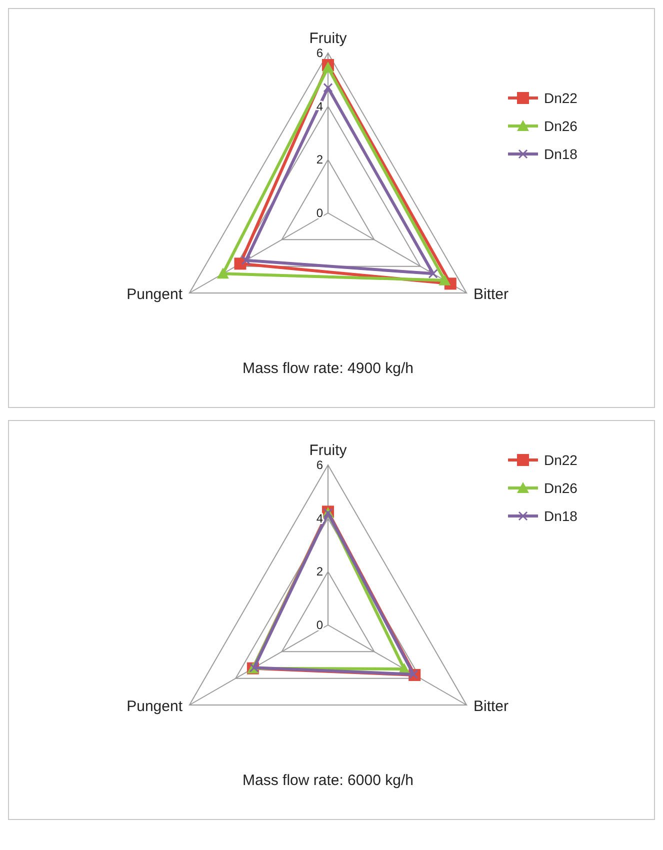 Image resolution: width=663 pixels, height=850 pixels. What do you see at coordinates (328, 780) in the screenshot?
I see `text: Mass flow rate: 6000 kg/h` at bounding box center [328, 780].